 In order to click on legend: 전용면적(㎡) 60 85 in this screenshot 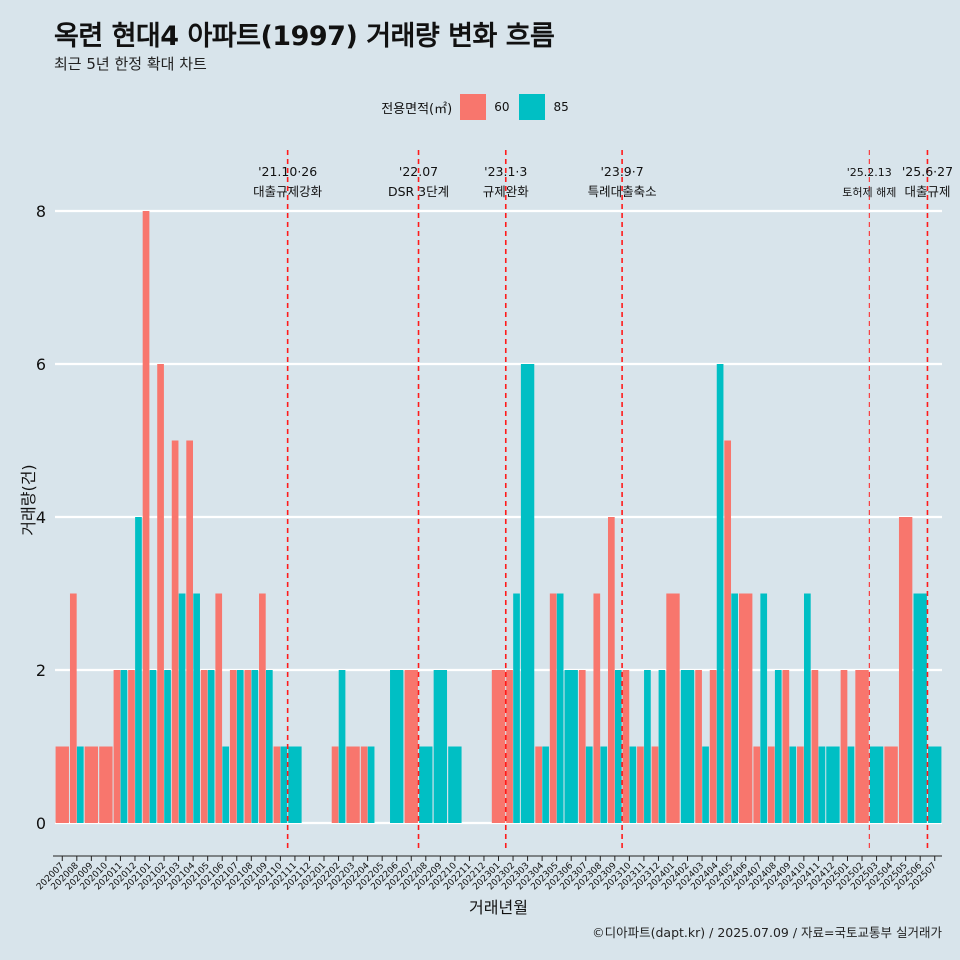, I will do `click(480, 107)`.